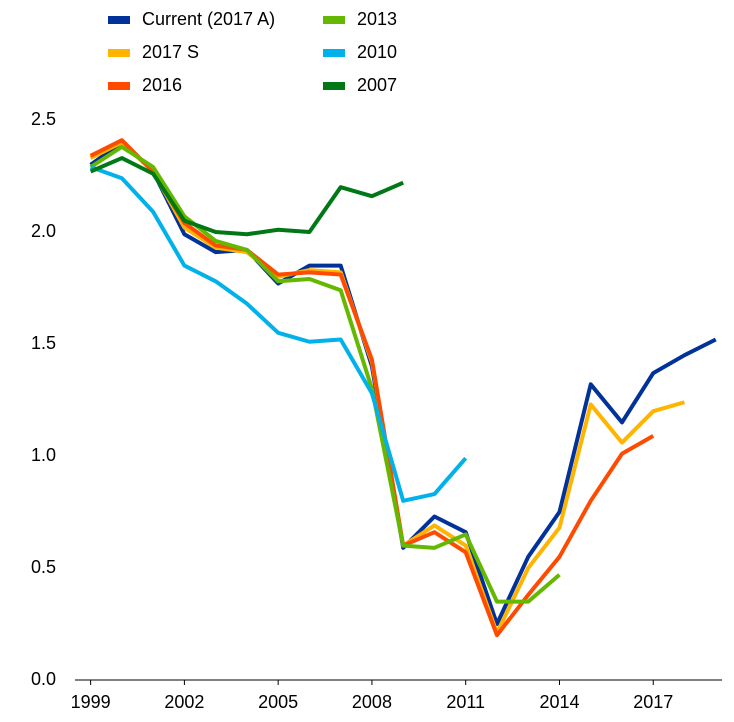  What do you see at coordinates (43, 567) in the screenshot?
I see `y-tick-label: 0.5` at bounding box center [43, 567].